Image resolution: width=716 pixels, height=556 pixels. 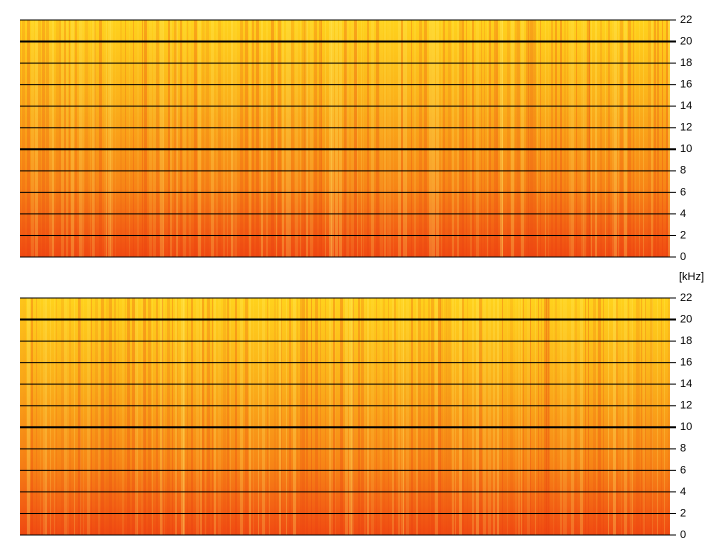 I want to click on y-tick-label: 2, so click(x=683, y=513).